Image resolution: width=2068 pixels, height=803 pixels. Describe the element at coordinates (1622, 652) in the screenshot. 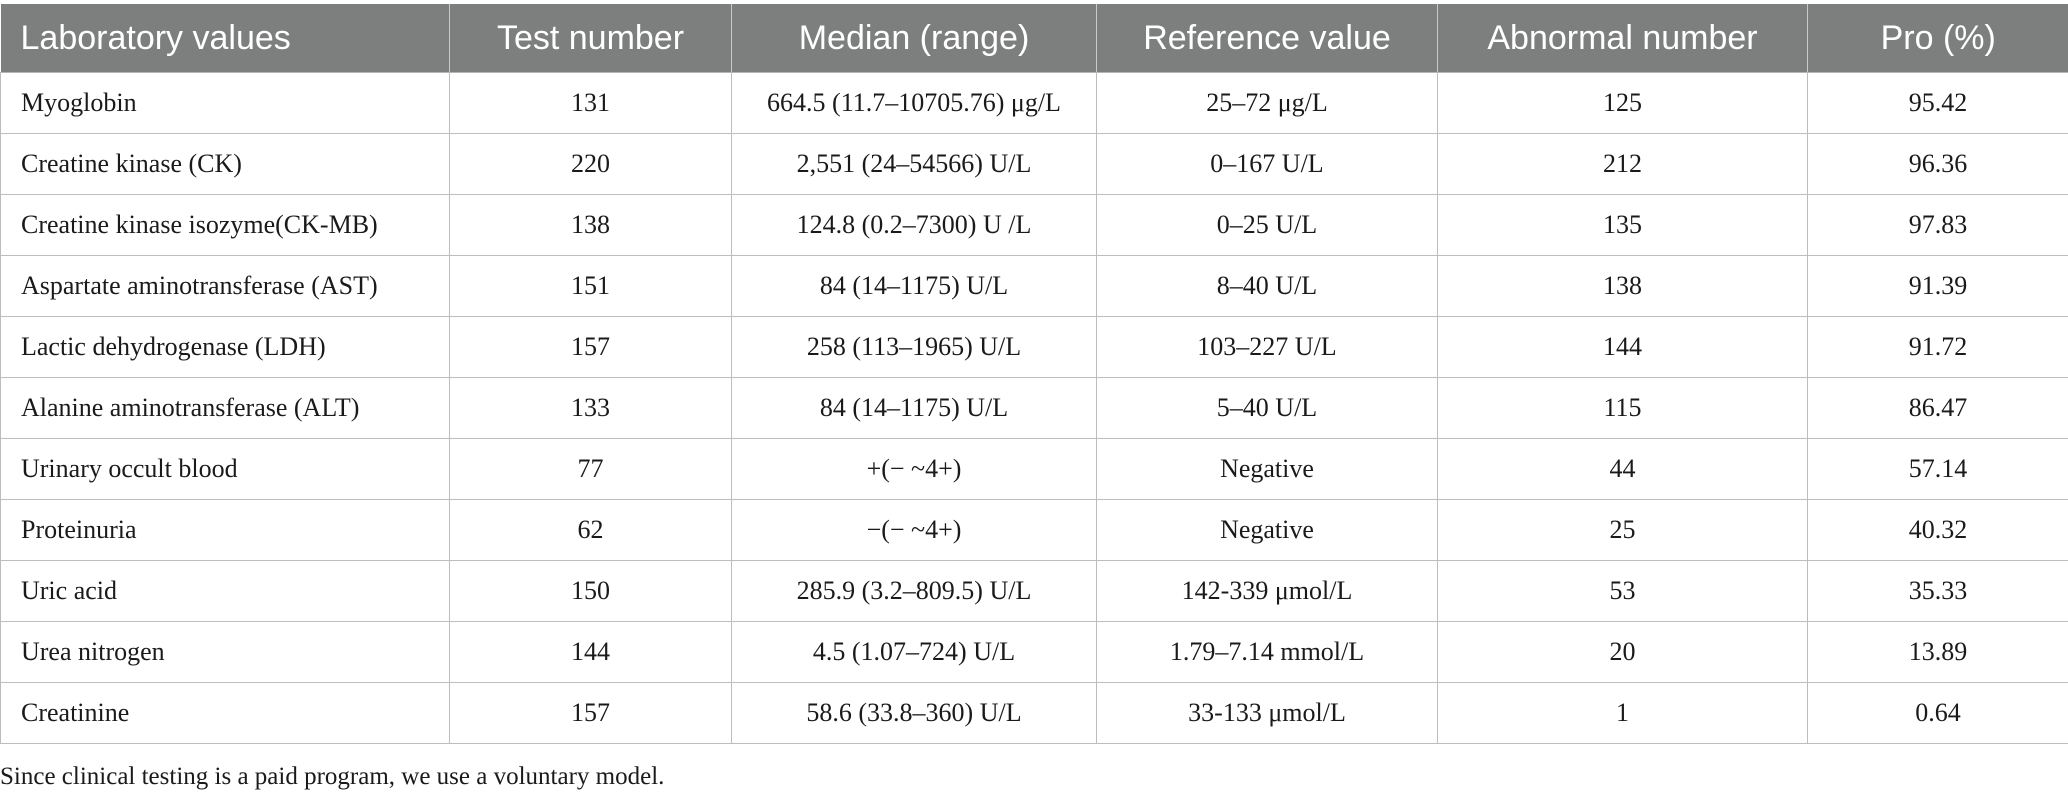

I see `cell-abnormal-number: 20` at that location.